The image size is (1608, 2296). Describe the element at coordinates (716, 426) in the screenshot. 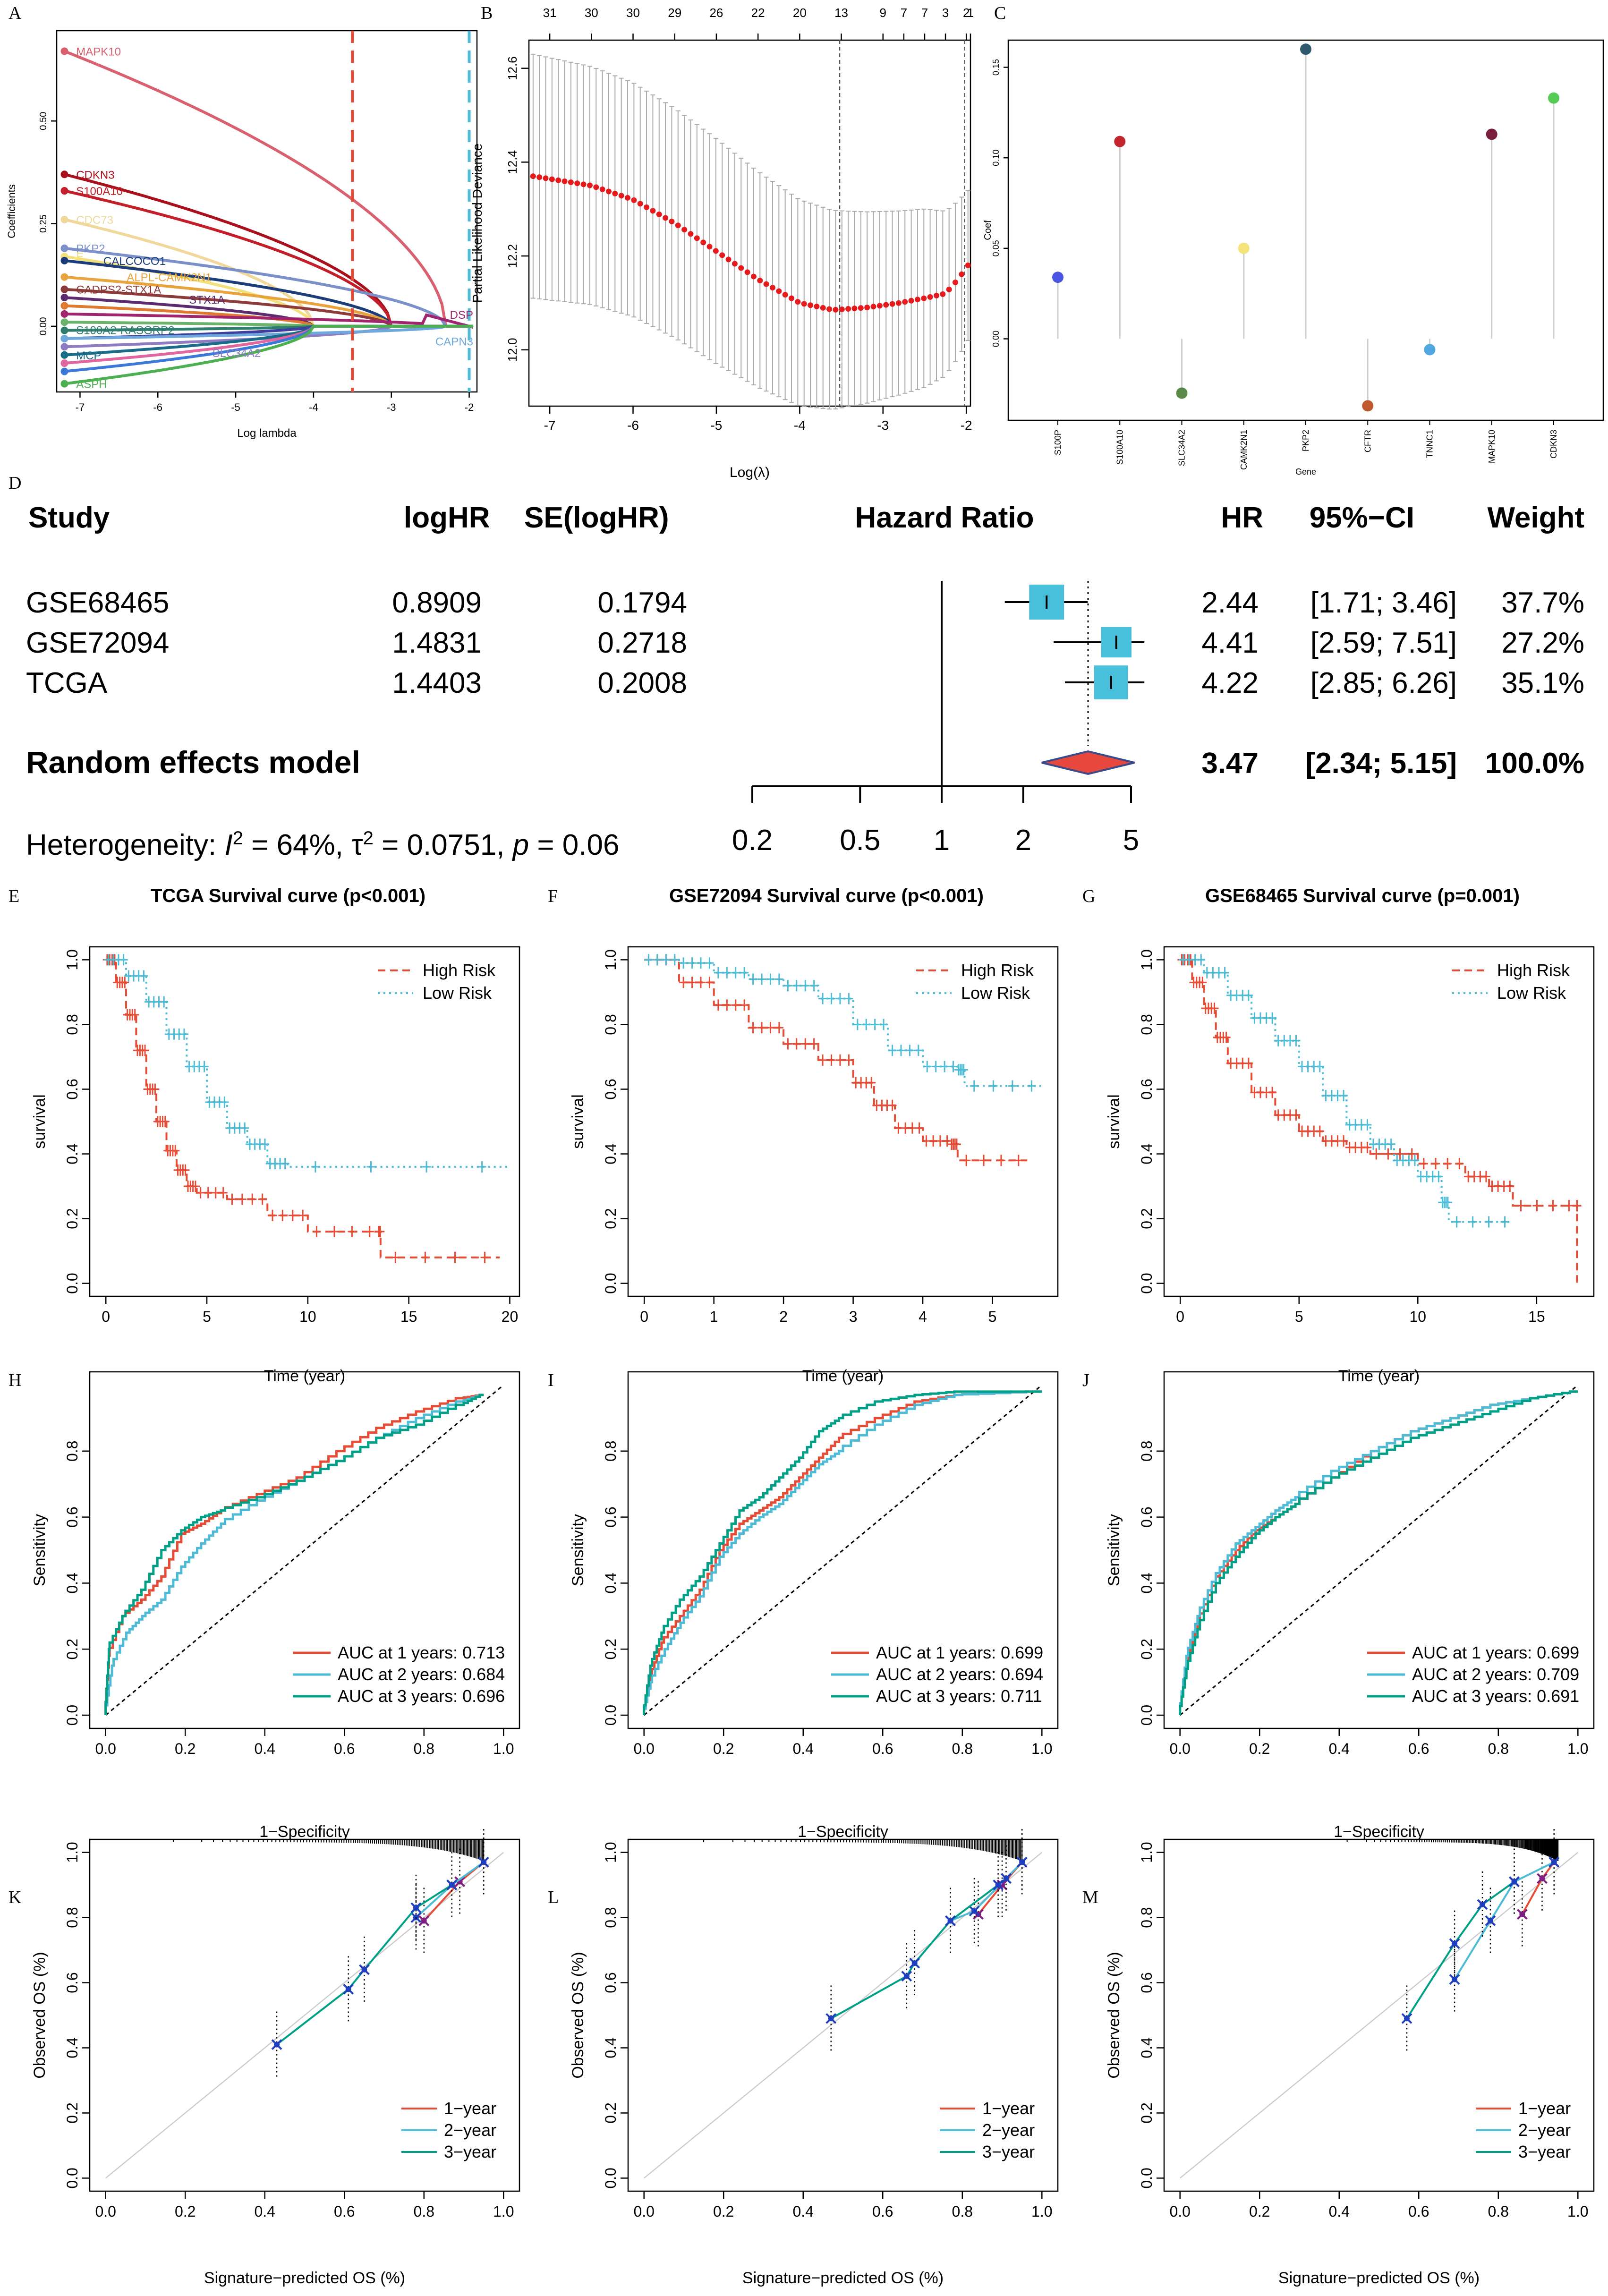

I see `x-tick-label: -5` at that location.